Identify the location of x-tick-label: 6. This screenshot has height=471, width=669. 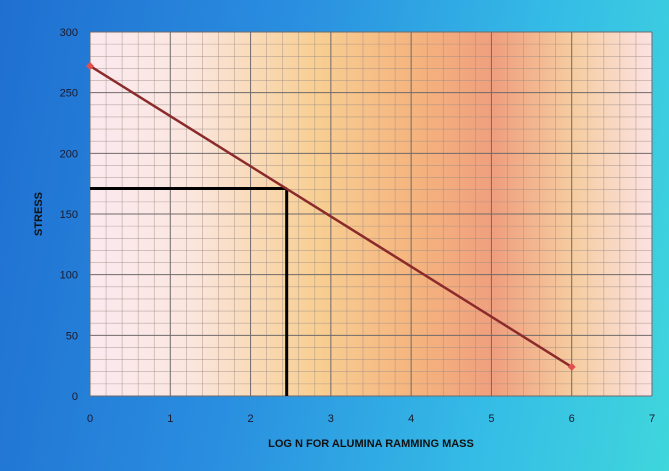
(572, 419).